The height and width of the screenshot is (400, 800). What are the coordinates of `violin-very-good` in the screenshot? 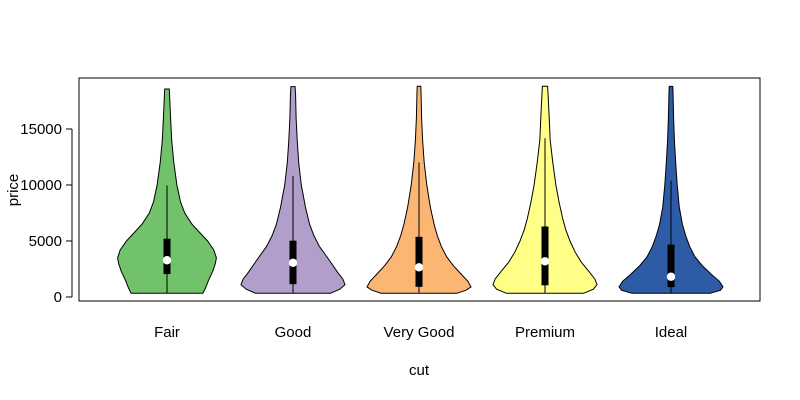 It's located at (419, 189).